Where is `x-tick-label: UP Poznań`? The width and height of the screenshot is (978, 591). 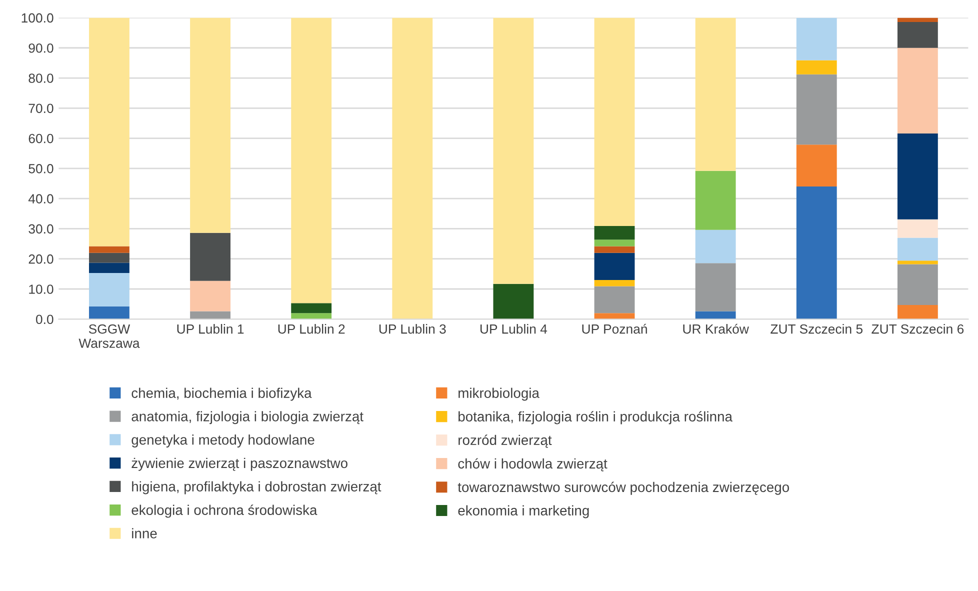
x-tick-label: UP Poznań is located at coordinates (614, 329).